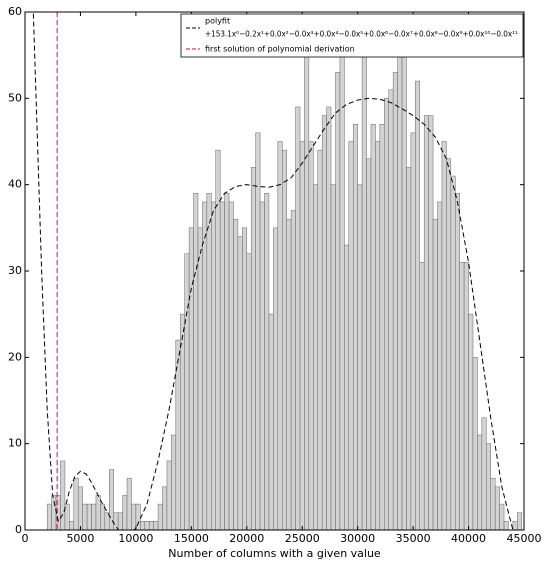  I want to click on y-tick-label: 30, so click(15, 270).